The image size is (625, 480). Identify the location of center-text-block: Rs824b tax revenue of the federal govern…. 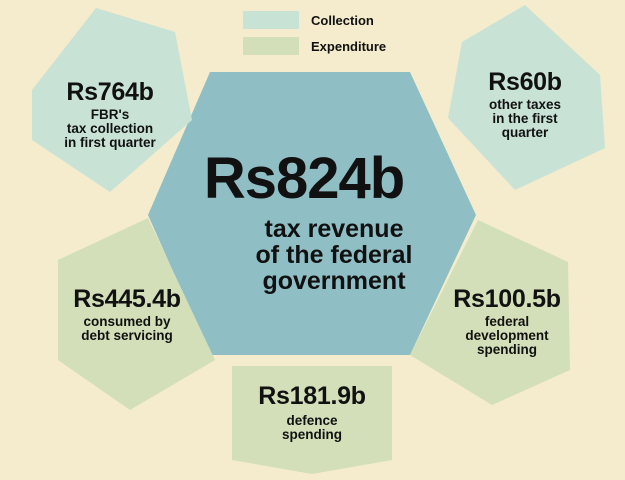
(310, 221).